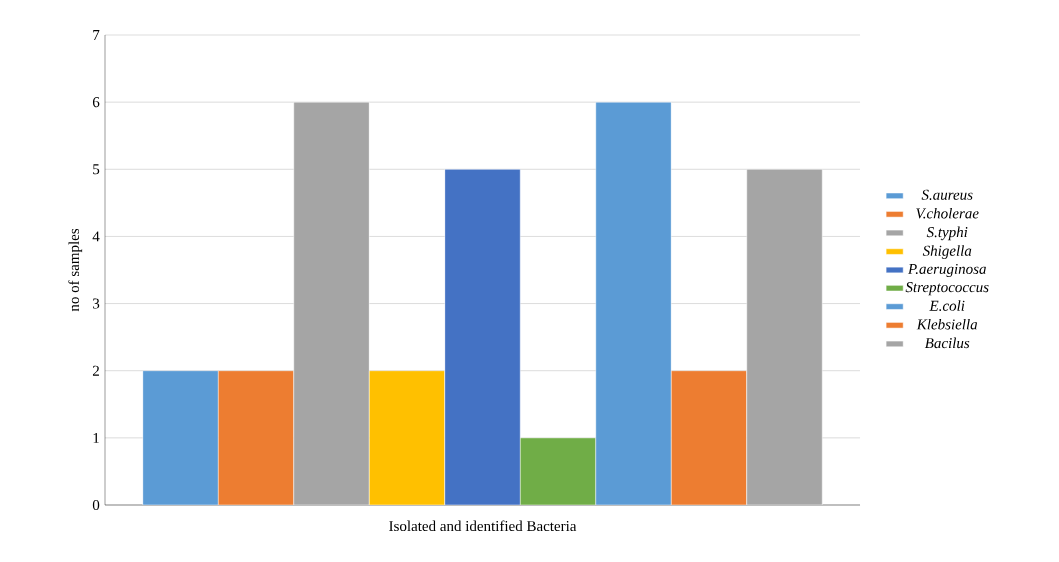 The image size is (1059, 562). Describe the element at coordinates (947, 305) in the screenshot. I see `legend-label: E.coli` at that location.